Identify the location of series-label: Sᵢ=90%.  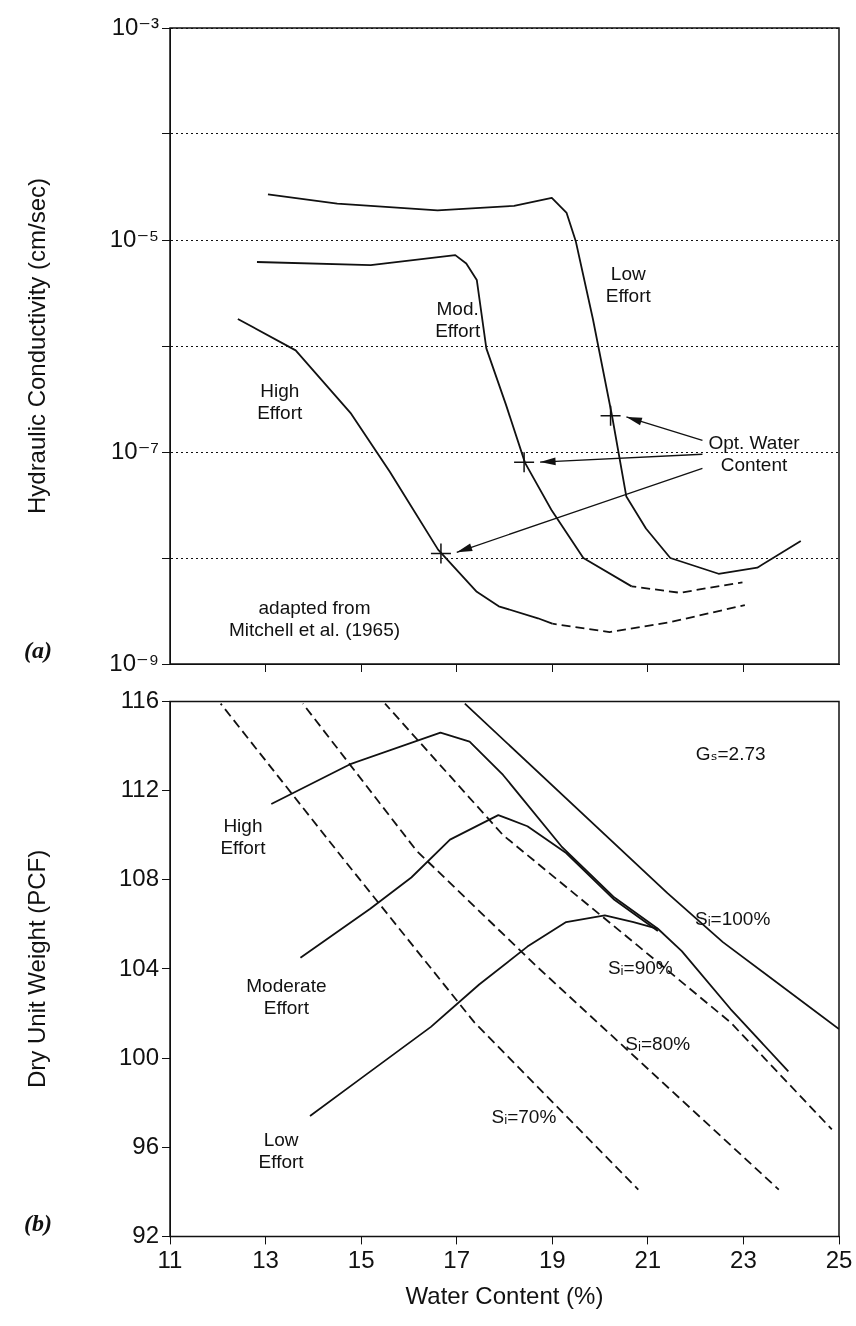
(640, 968).